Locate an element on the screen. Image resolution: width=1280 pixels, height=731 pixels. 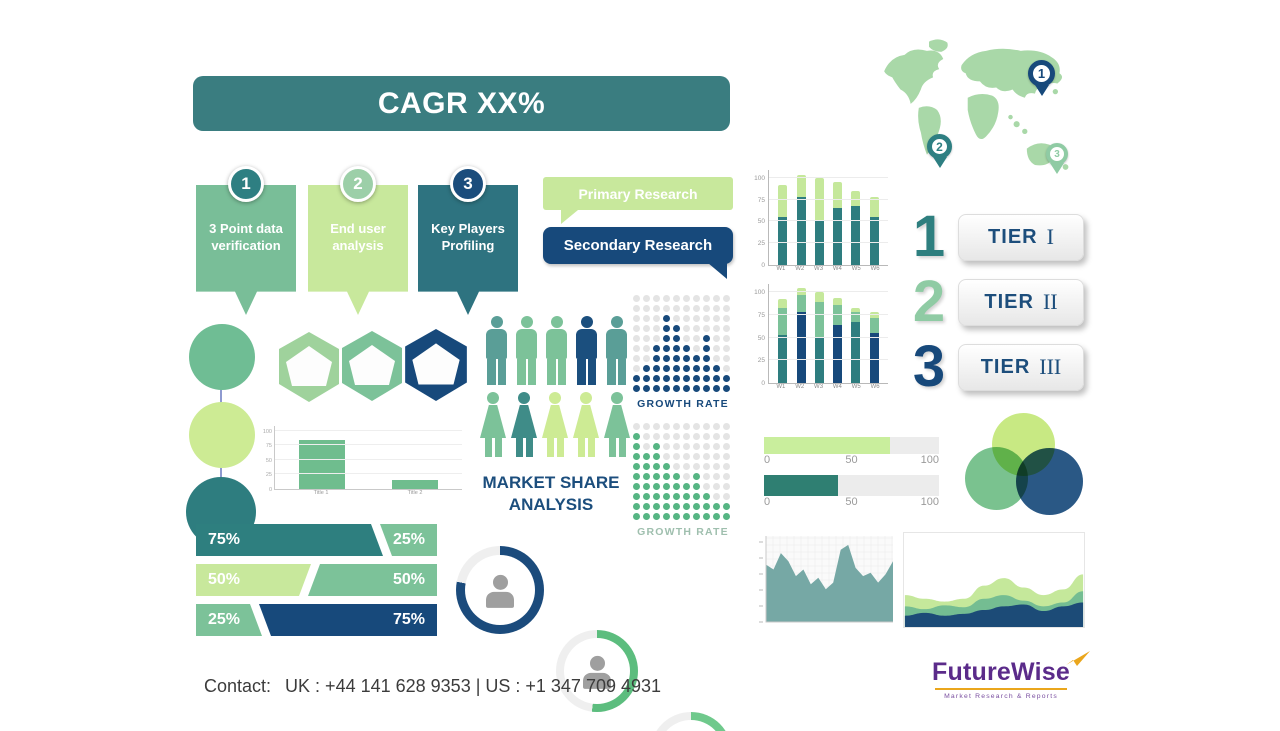
location-pin-icon: 3 is located at coordinates (1057, 158).